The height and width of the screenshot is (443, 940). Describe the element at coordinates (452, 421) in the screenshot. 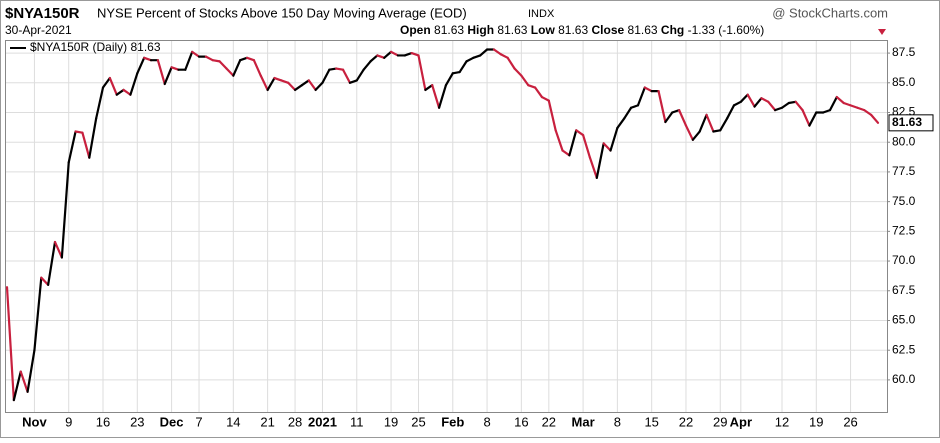

I see `x-tick-label: Feb` at that location.